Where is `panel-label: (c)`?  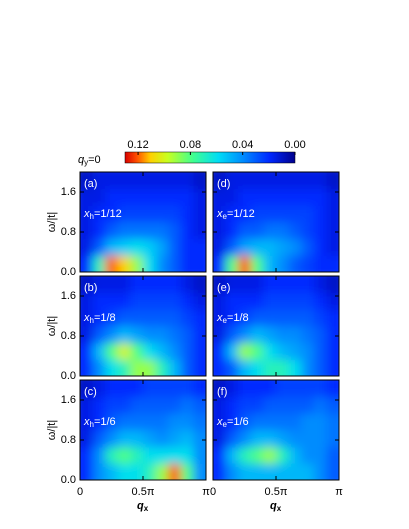 panel-label: (c) is located at coordinates (90, 392).